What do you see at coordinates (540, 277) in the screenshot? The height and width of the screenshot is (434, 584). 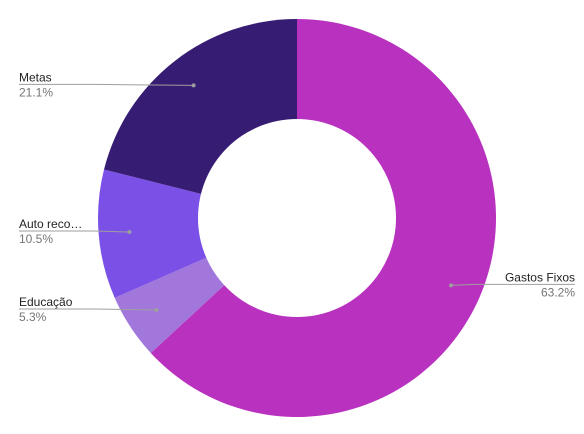 I see `slice-label-gastos-fixos: Gastos Fixos` at bounding box center [540, 277].